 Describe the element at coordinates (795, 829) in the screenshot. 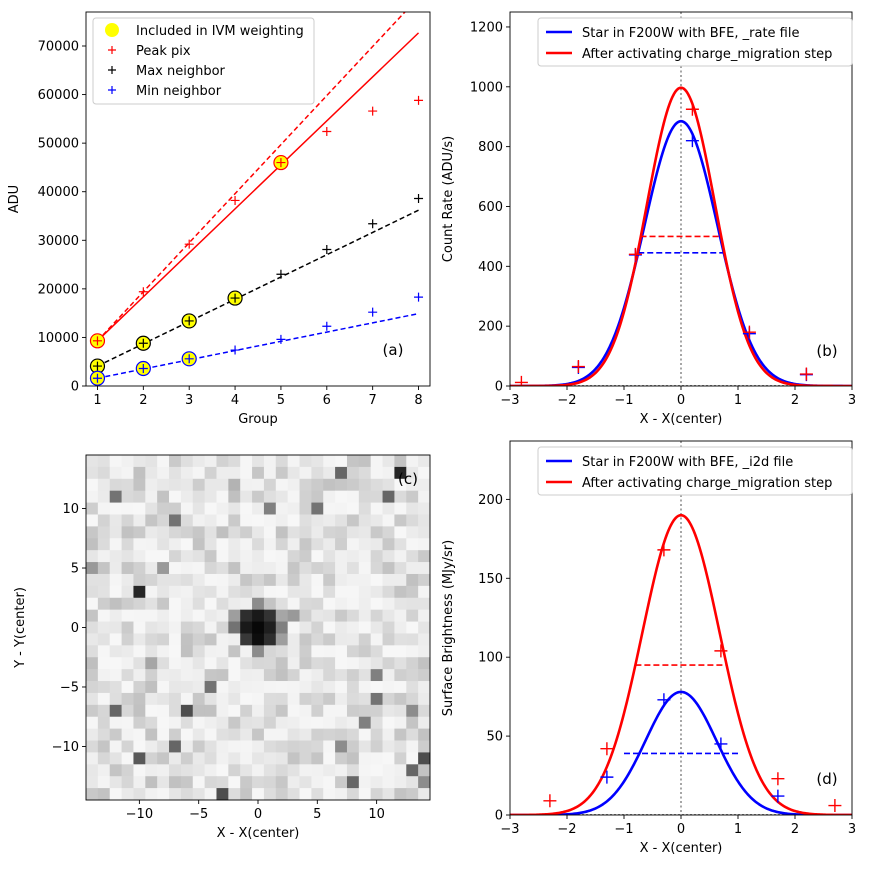

I see `panel-d-xtick-label: 2` at that location.